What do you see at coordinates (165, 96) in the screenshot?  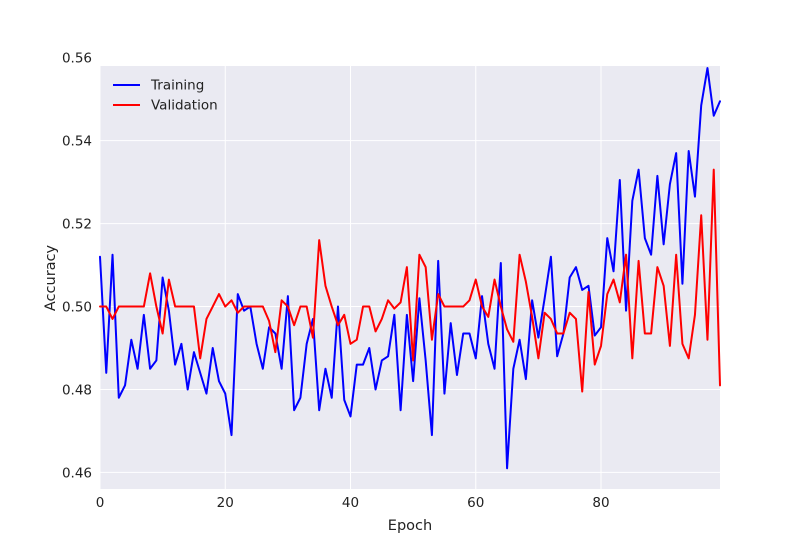 I see `legend: Training Validation` at bounding box center [165, 96].